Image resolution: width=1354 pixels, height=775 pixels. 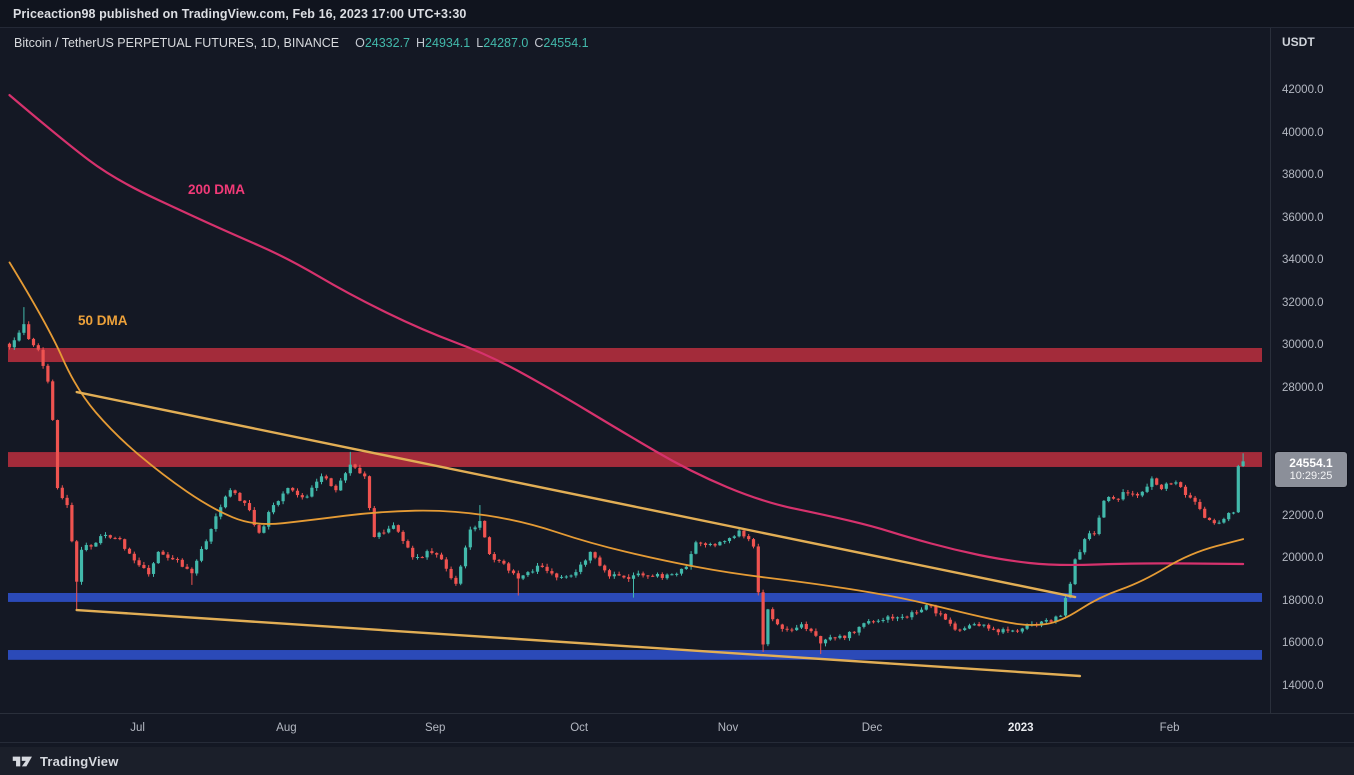 What do you see at coordinates (137, 728) in the screenshot?
I see `x-axis-month-label: Jul` at bounding box center [137, 728].